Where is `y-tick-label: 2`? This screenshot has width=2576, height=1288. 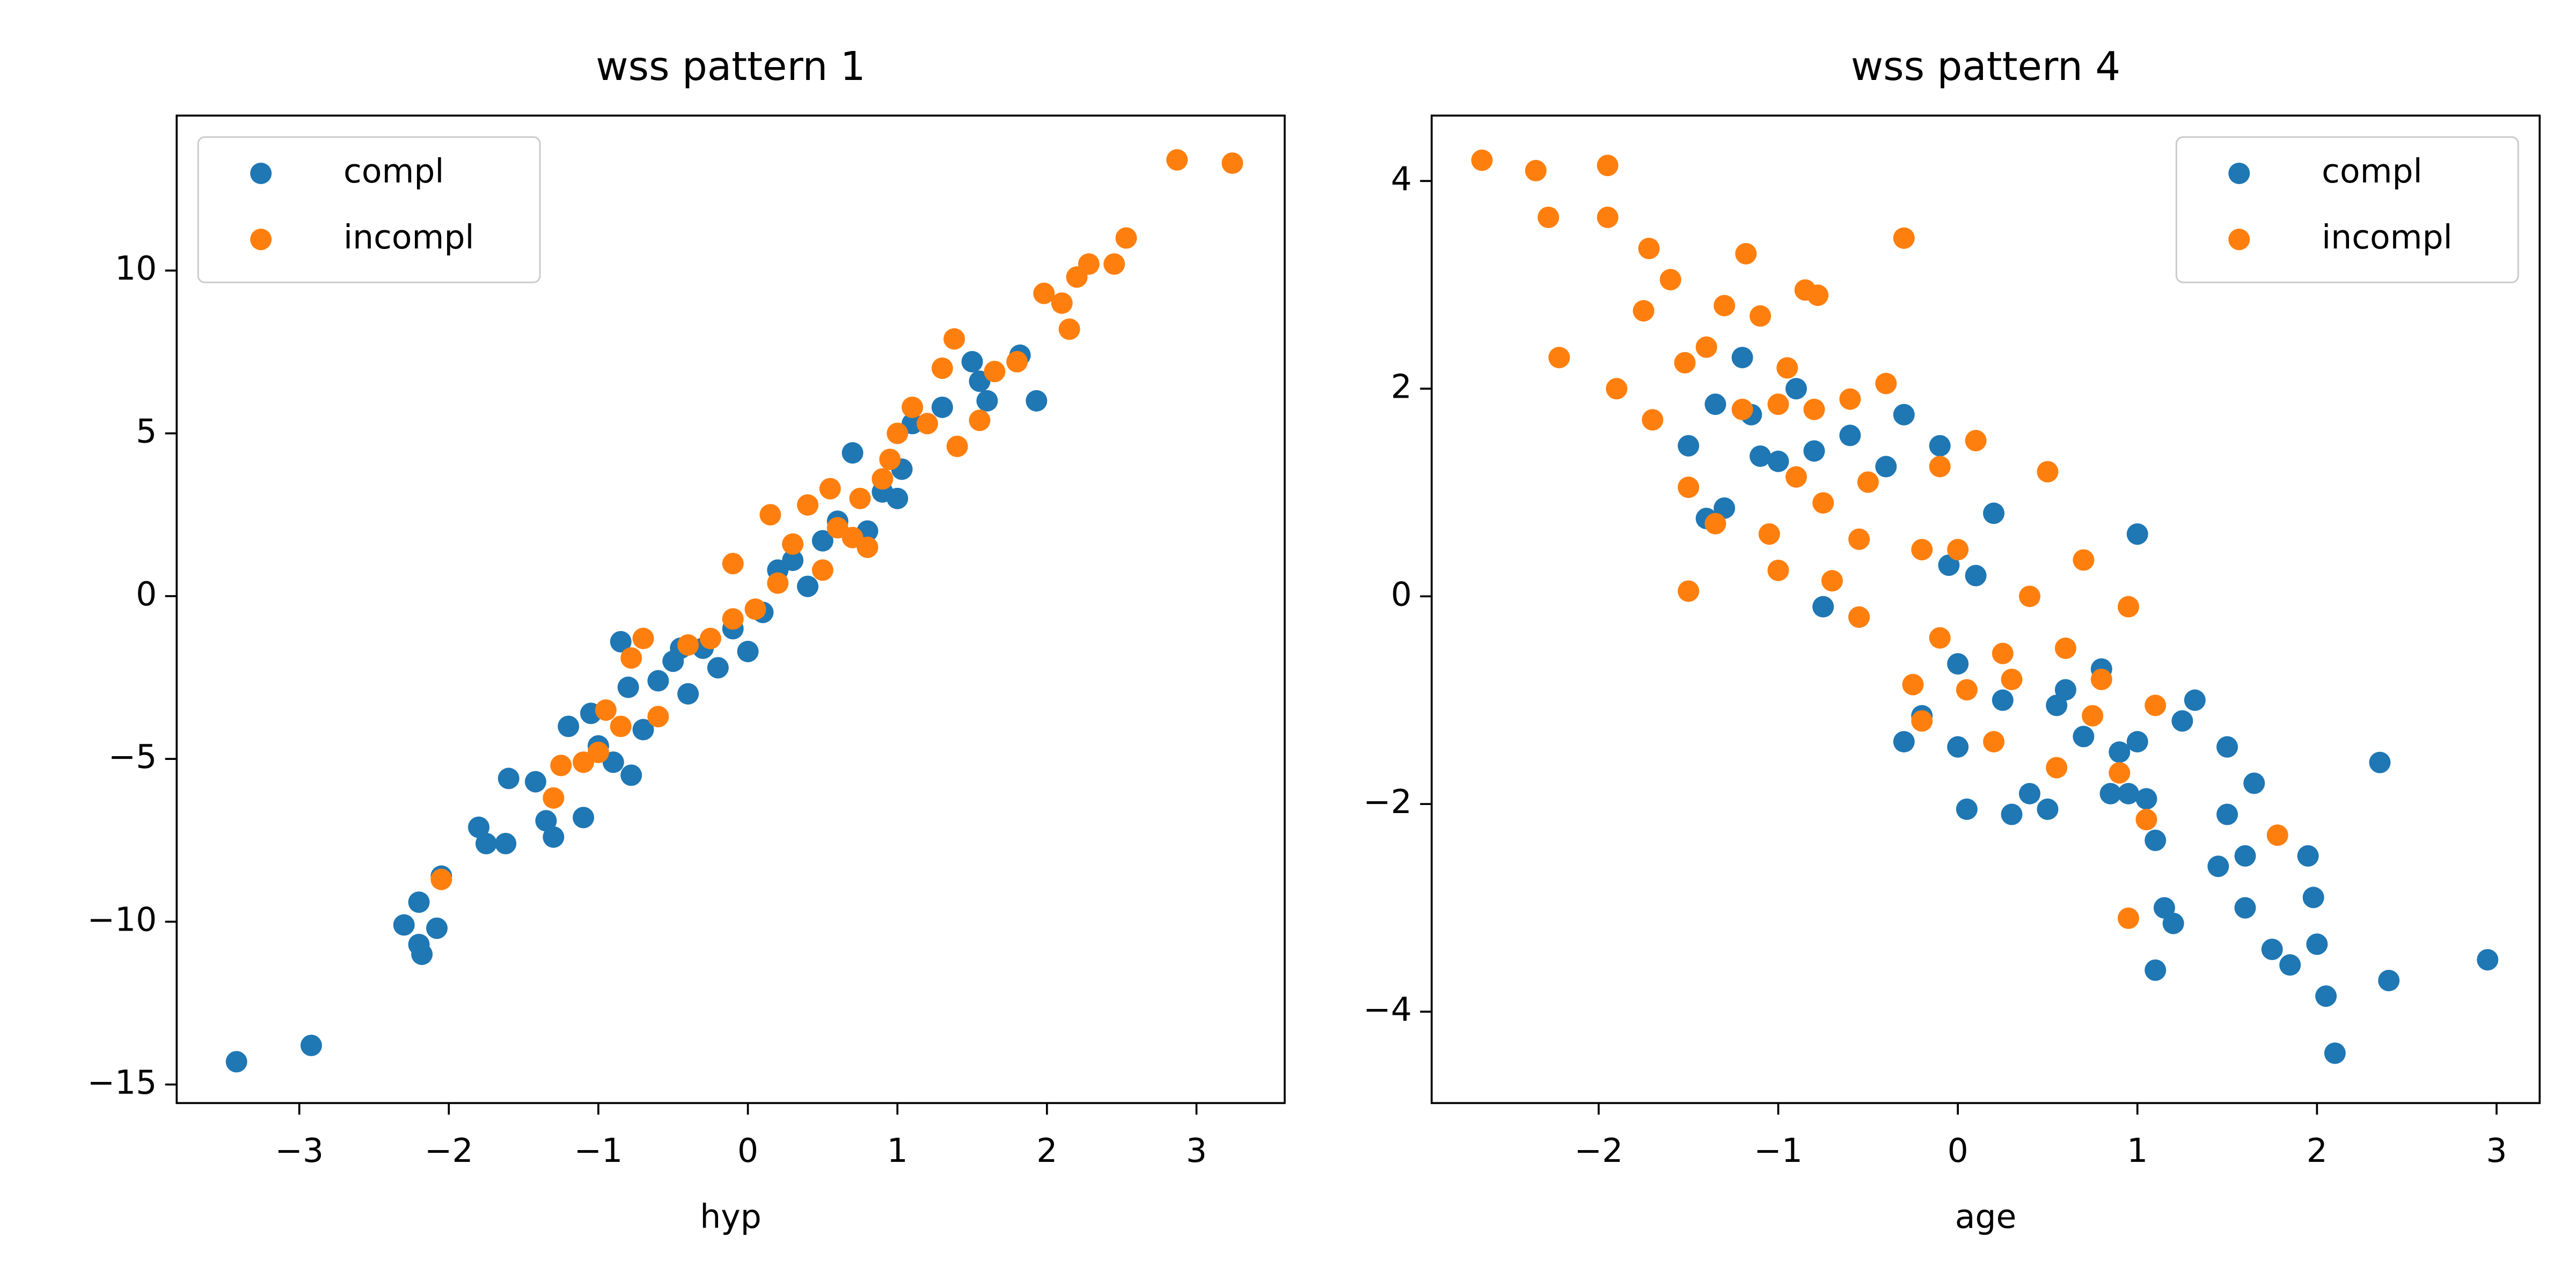
y-tick-label: 2 is located at coordinates (1401, 386).